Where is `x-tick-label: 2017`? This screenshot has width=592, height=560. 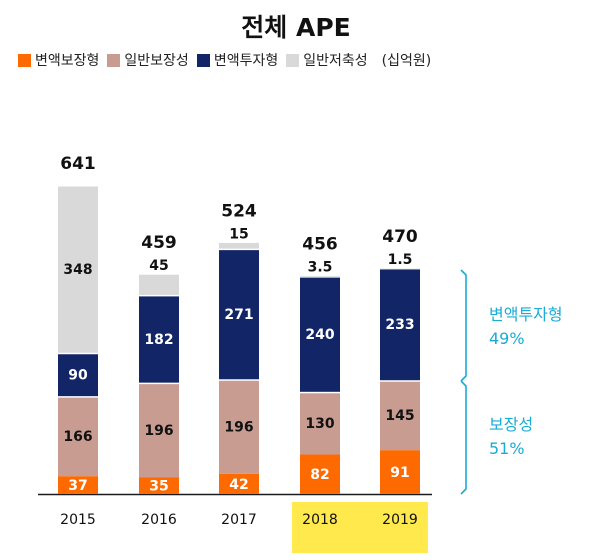 x-tick-label: 2017 is located at coordinates (239, 520).